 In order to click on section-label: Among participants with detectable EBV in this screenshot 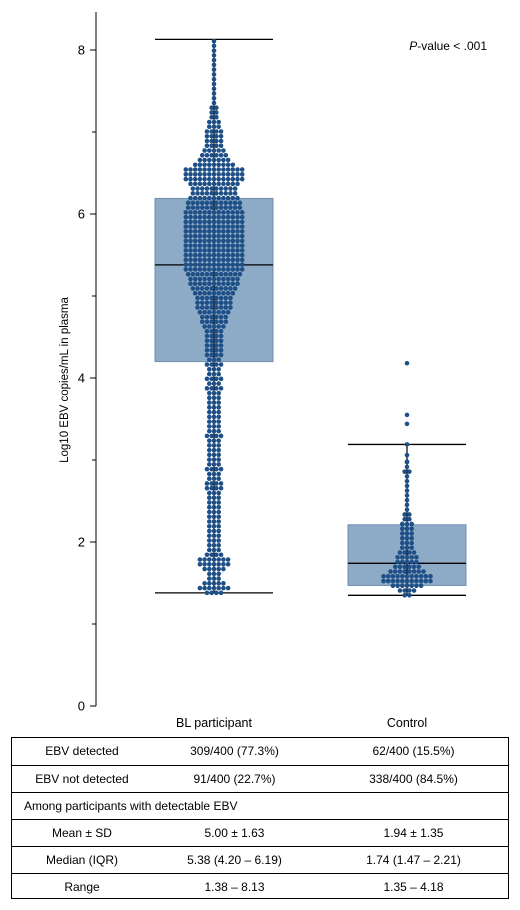, I will do `click(131, 806)`.